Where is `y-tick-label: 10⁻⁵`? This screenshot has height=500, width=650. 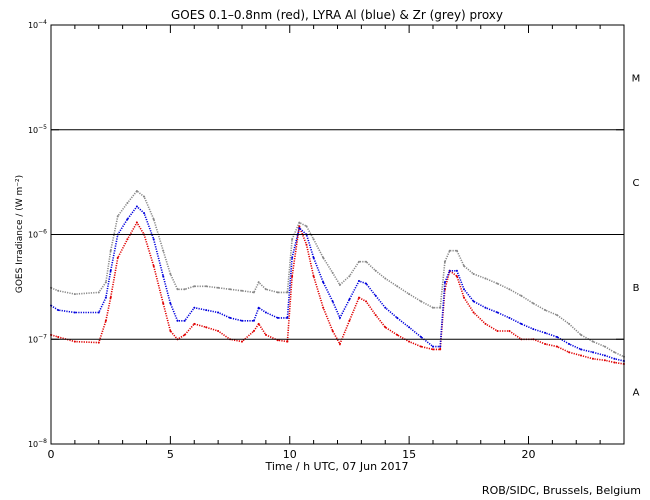
y-tick-label: 10⁻⁵ is located at coordinates (37, 129).